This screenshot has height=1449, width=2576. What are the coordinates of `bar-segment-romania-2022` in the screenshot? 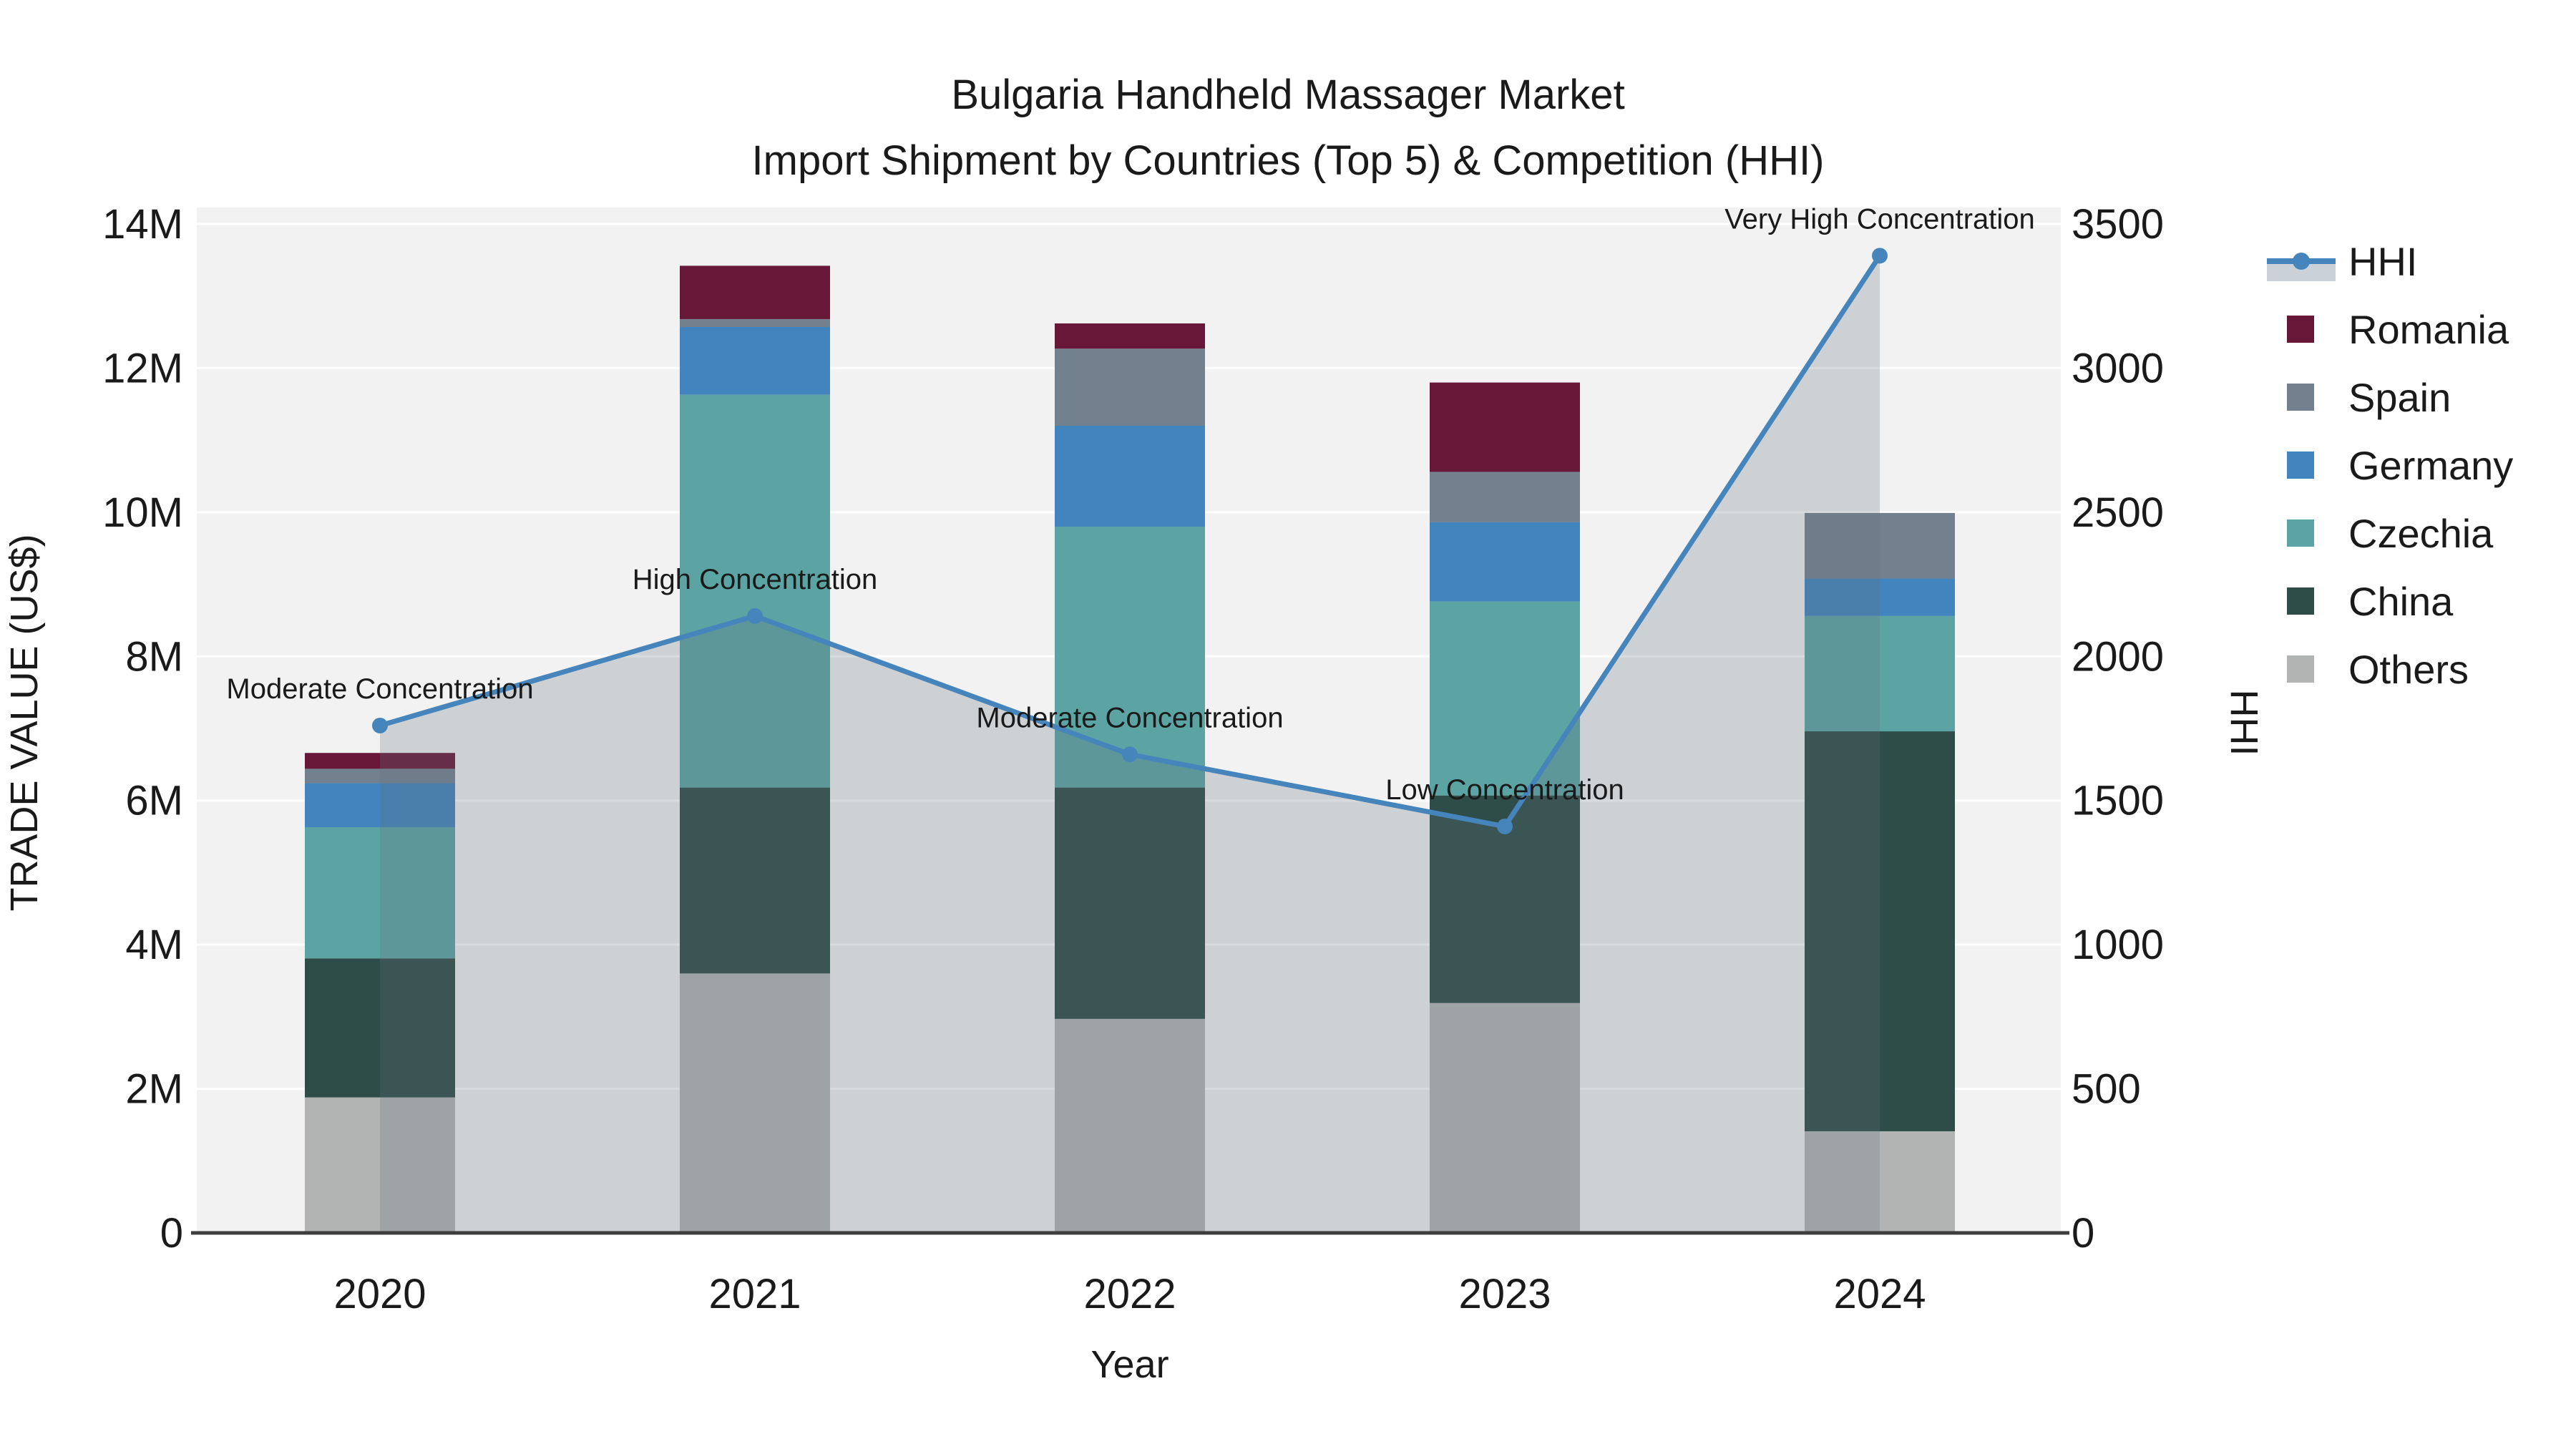 It's located at (1130, 336).